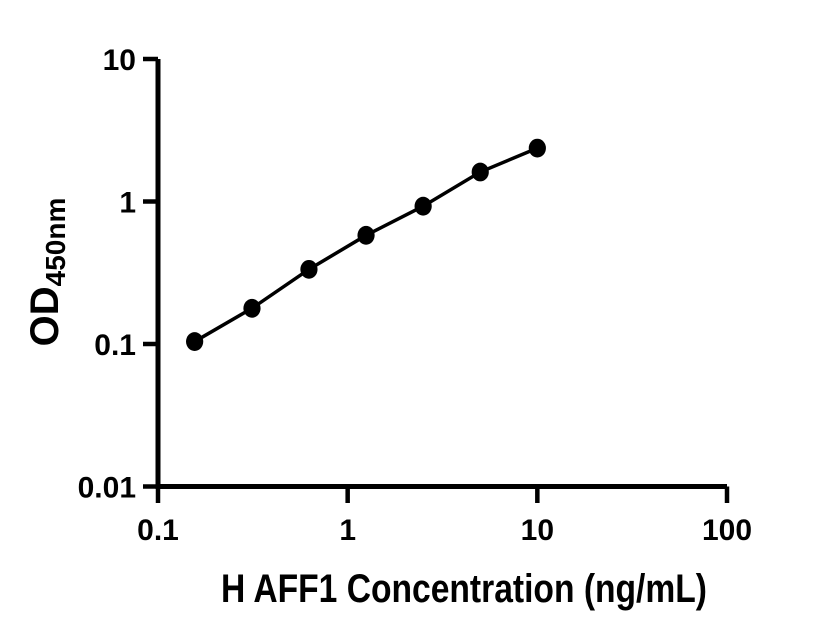  What do you see at coordinates (127, 203) in the screenshot?
I see `y-tick-label: 1` at bounding box center [127, 203].